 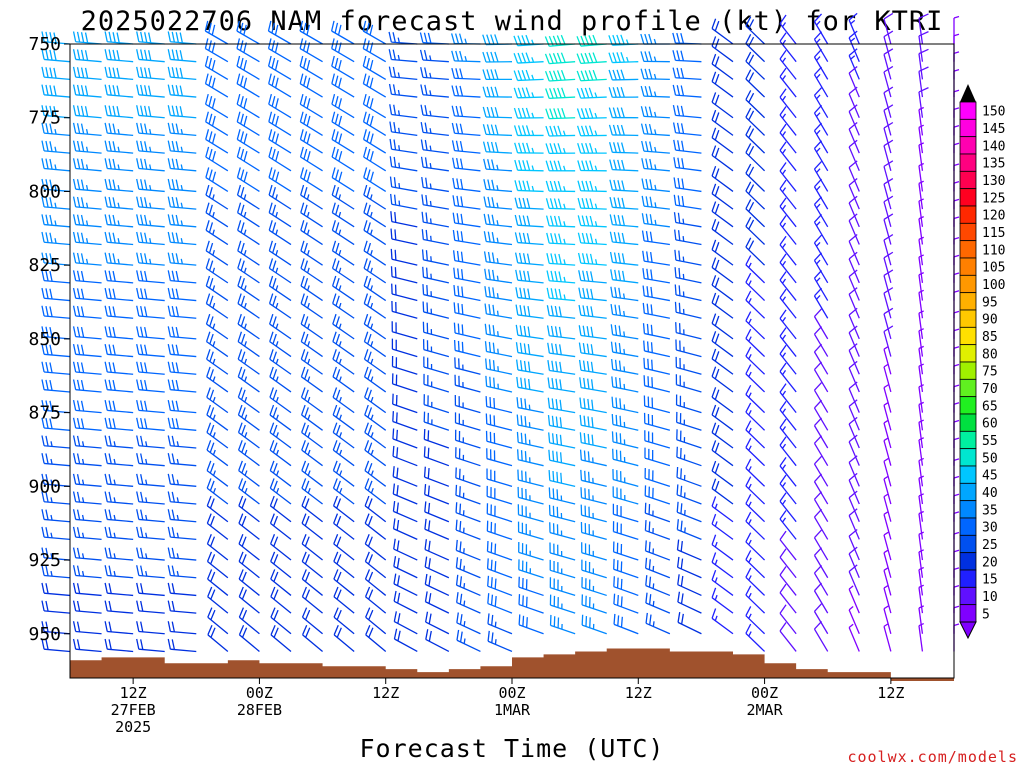 I want to click on colorbar-label: 130, so click(x=993, y=181).